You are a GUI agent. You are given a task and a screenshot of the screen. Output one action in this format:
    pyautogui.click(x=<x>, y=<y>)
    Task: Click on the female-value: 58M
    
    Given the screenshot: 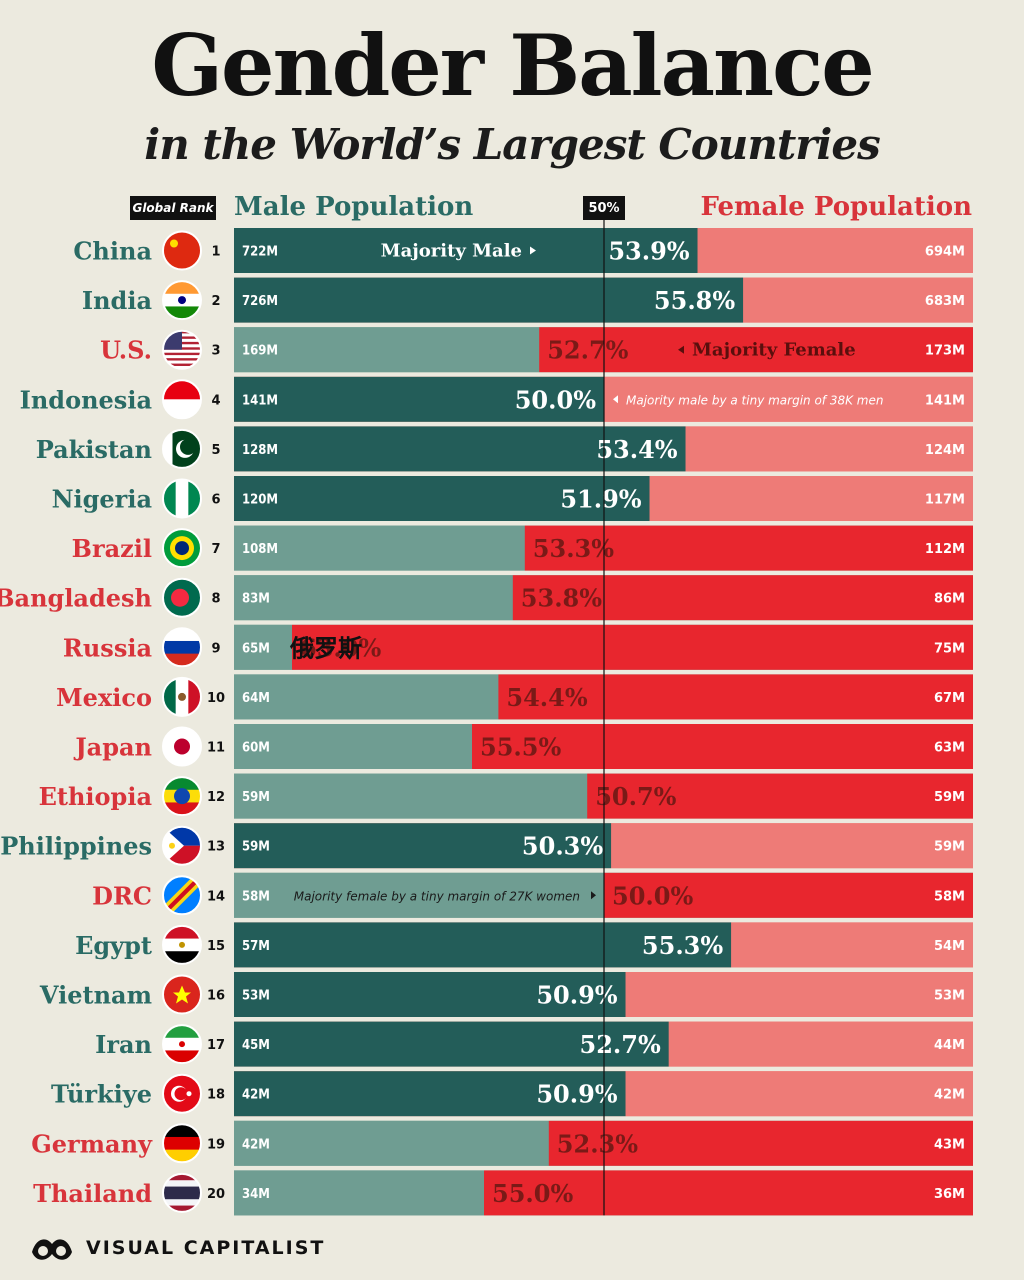 What is the action you would take?
    pyautogui.click(x=949, y=896)
    